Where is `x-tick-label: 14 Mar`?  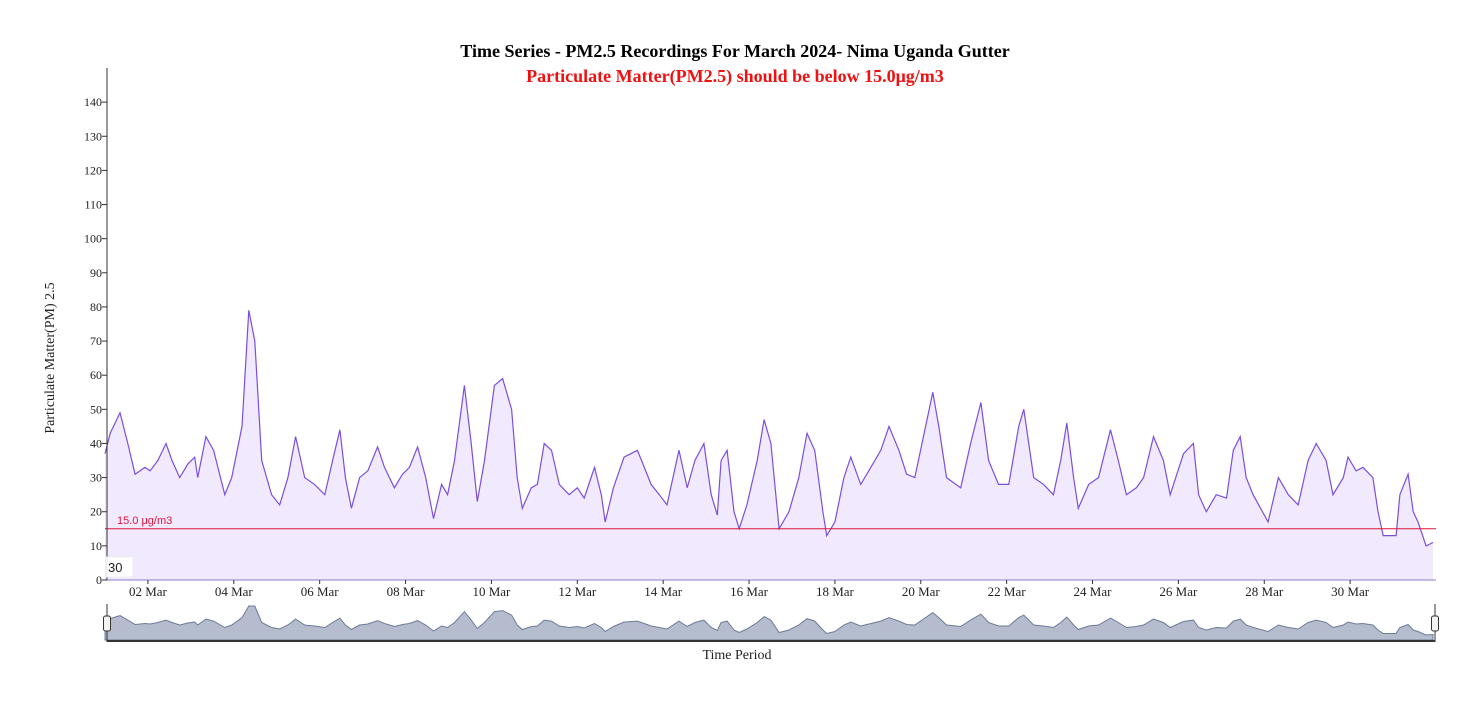
x-tick-label: 14 Mar is located at coordinates (663, 591).